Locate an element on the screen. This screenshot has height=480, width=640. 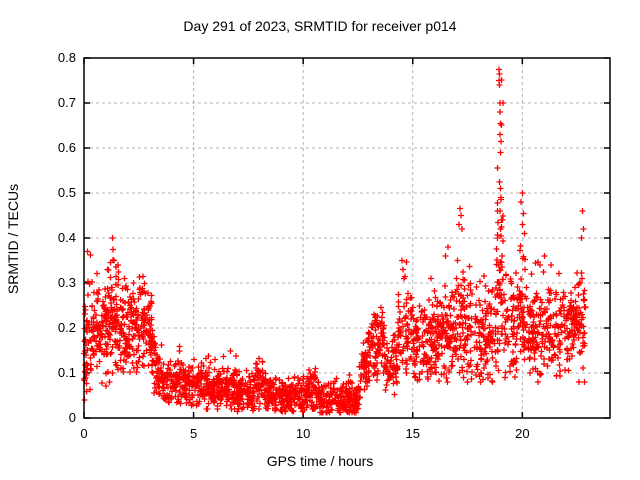
y-tick-label: 0.5 is located at coordinates (66, 192).